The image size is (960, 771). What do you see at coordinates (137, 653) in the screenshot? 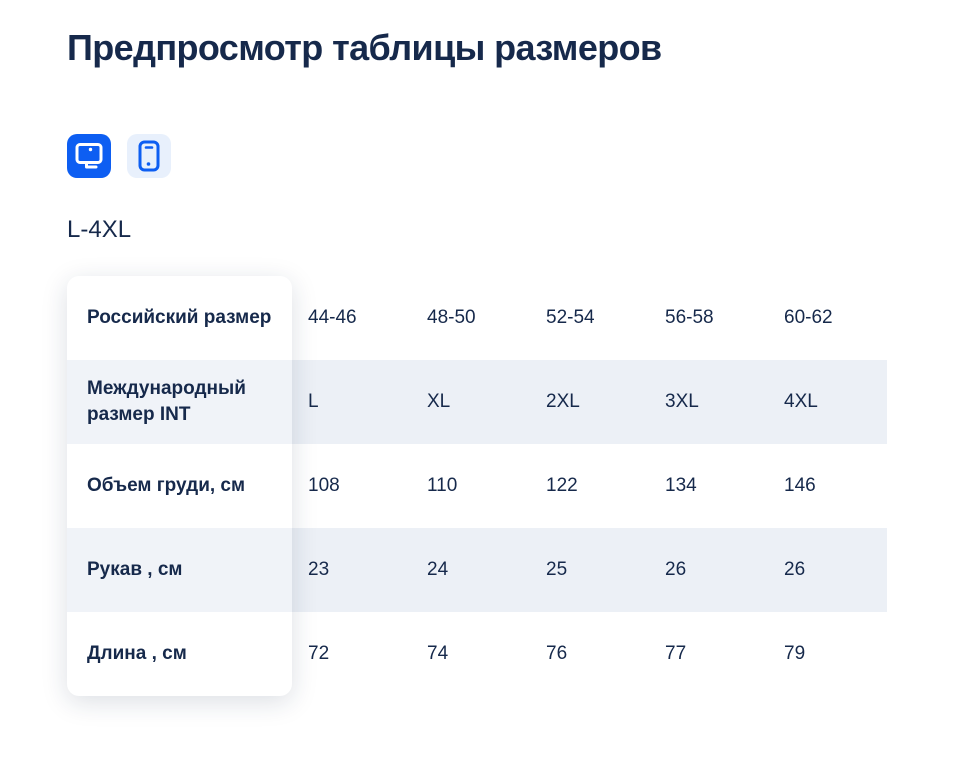
I see `row-label: Длина , см` at bounding box center [137, 653].